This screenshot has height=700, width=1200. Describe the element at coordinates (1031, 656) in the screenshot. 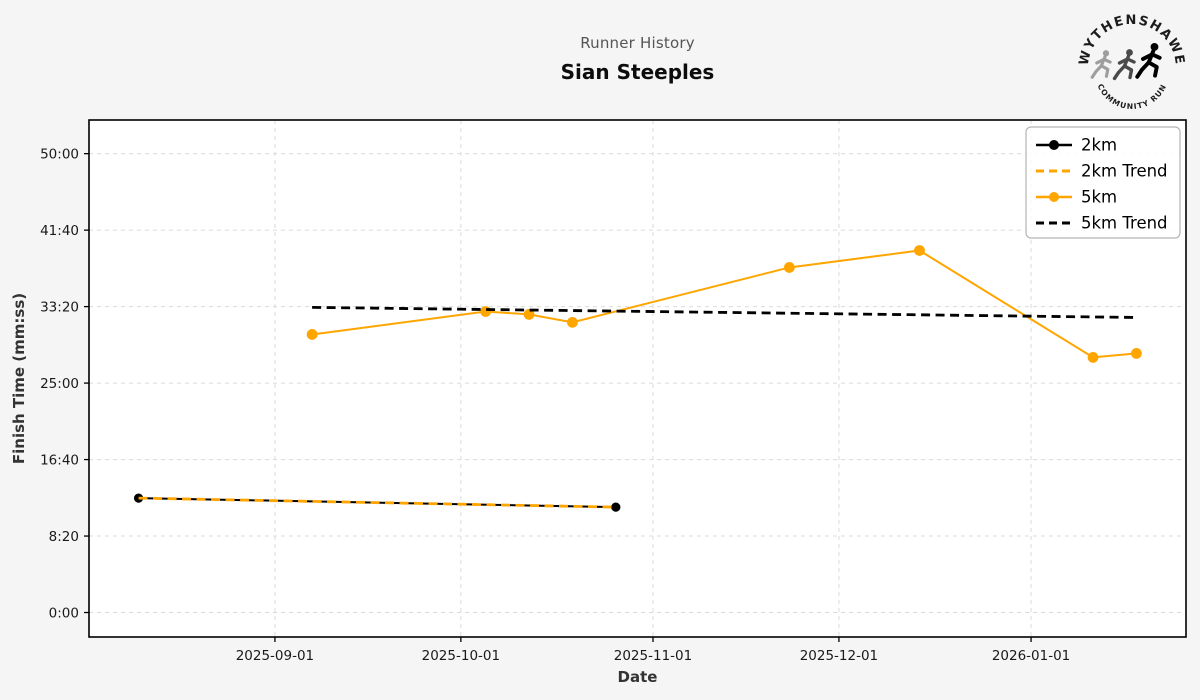

I see `x-tick-label: 2026-01-01` at that location.